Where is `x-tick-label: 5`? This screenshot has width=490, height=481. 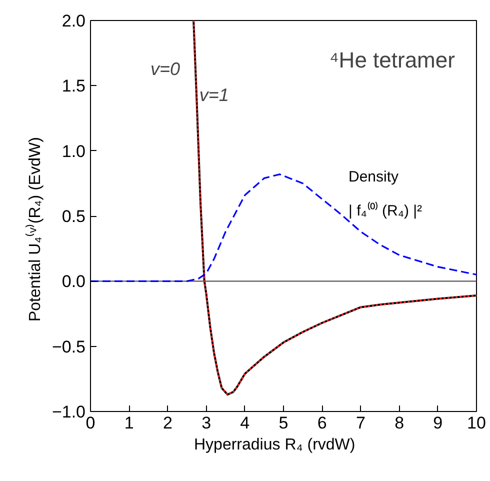 x-tick-label: 5 is located at coordinates (283, 423).